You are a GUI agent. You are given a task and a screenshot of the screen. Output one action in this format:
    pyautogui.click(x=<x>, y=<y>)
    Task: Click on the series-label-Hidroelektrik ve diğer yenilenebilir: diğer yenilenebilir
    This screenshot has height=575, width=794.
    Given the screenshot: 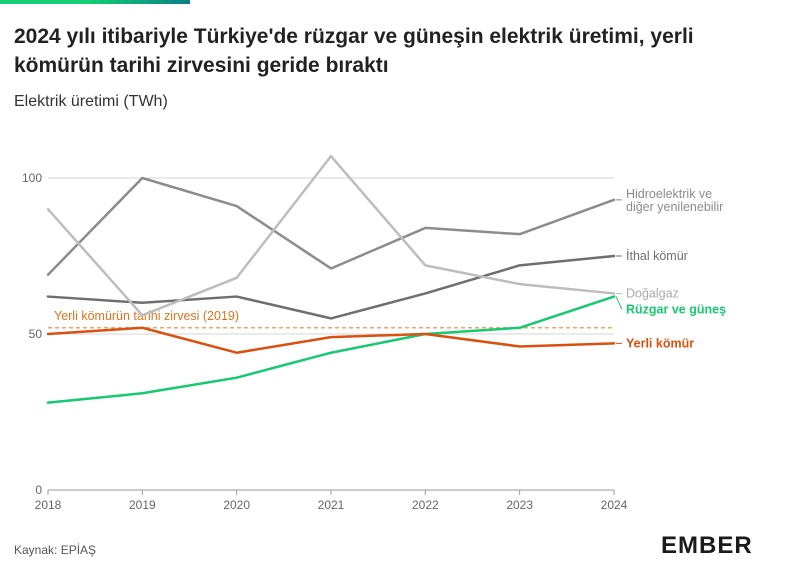 What is the action you would take?
    pyautogui.click(x=674, y=207)
    